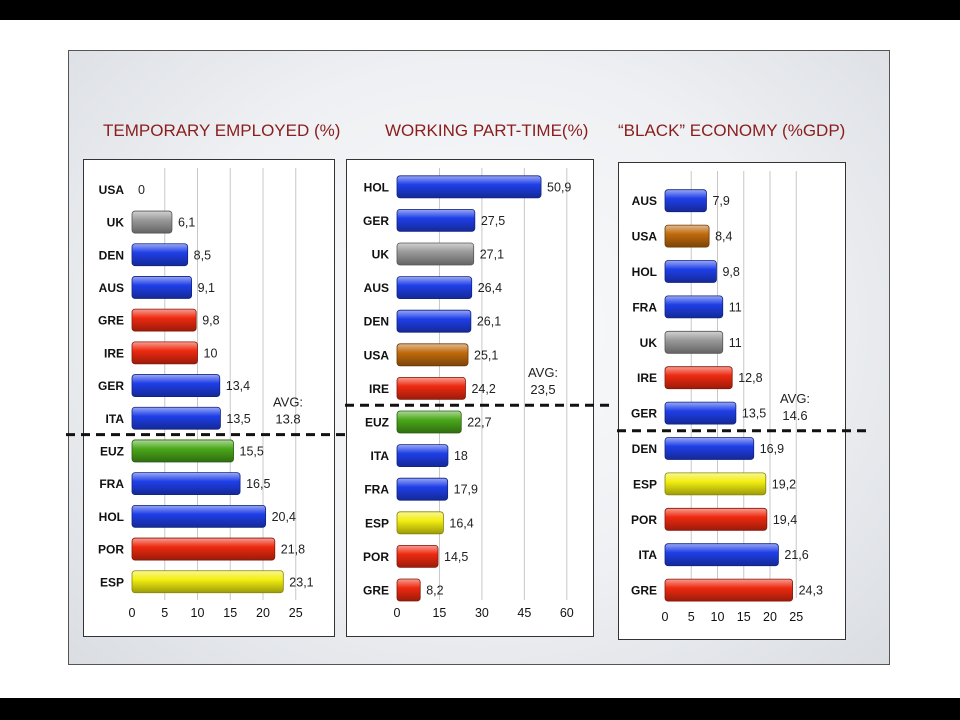 This screenshot has width=960, height=720. I want to click on value-label: 10, so click(211, 353).